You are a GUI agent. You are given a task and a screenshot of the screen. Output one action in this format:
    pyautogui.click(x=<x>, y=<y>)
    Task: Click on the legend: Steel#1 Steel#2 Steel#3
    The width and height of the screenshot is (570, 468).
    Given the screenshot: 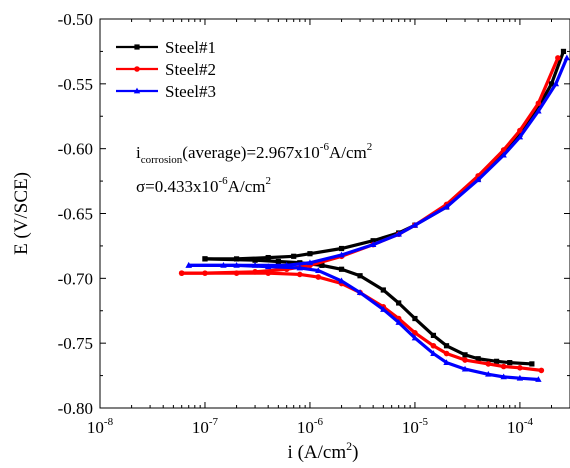 What is the action you would take?
    pyautogui.click(x=166, y=69)
    